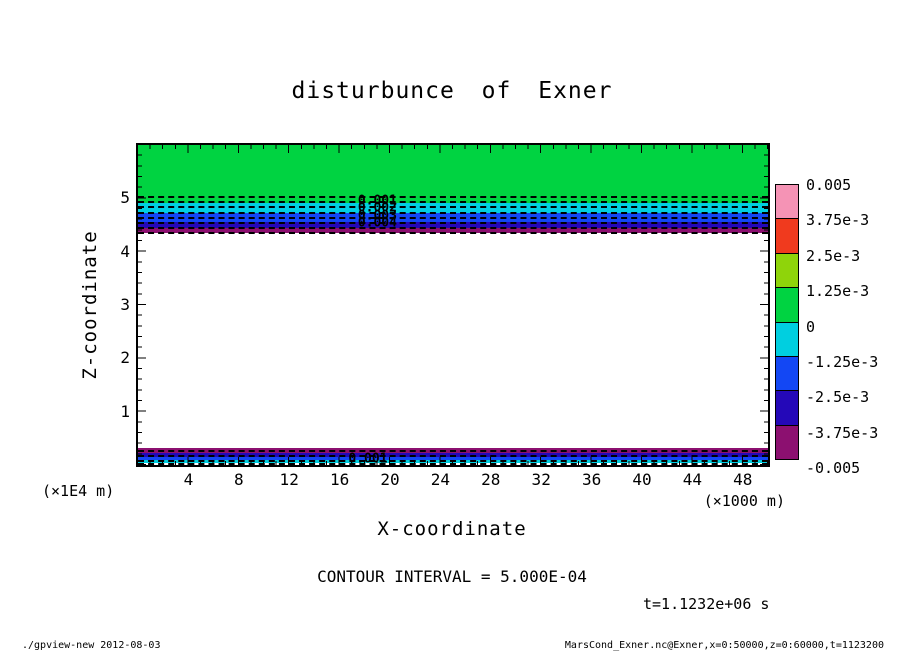 The image size is (904, 654). What do you see at coordinates (289, 479) in the screenshot?
I see `x-tick-label: 12` at bounding box center [289, 479].